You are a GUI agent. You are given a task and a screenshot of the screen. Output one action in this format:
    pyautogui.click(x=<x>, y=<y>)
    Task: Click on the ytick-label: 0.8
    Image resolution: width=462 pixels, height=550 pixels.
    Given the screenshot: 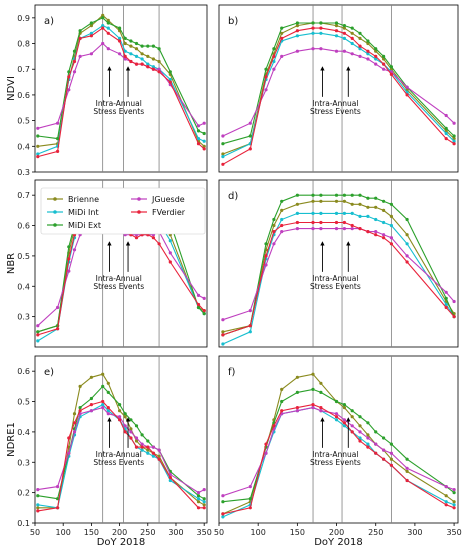 What is the action you would take?
    pyautogui.click(x=23, y=44)
    